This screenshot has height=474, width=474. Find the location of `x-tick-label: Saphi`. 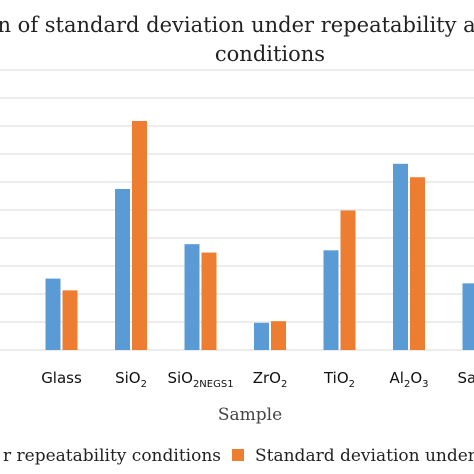

x-tick-label: Saphi is located at coordinates (466, 378).